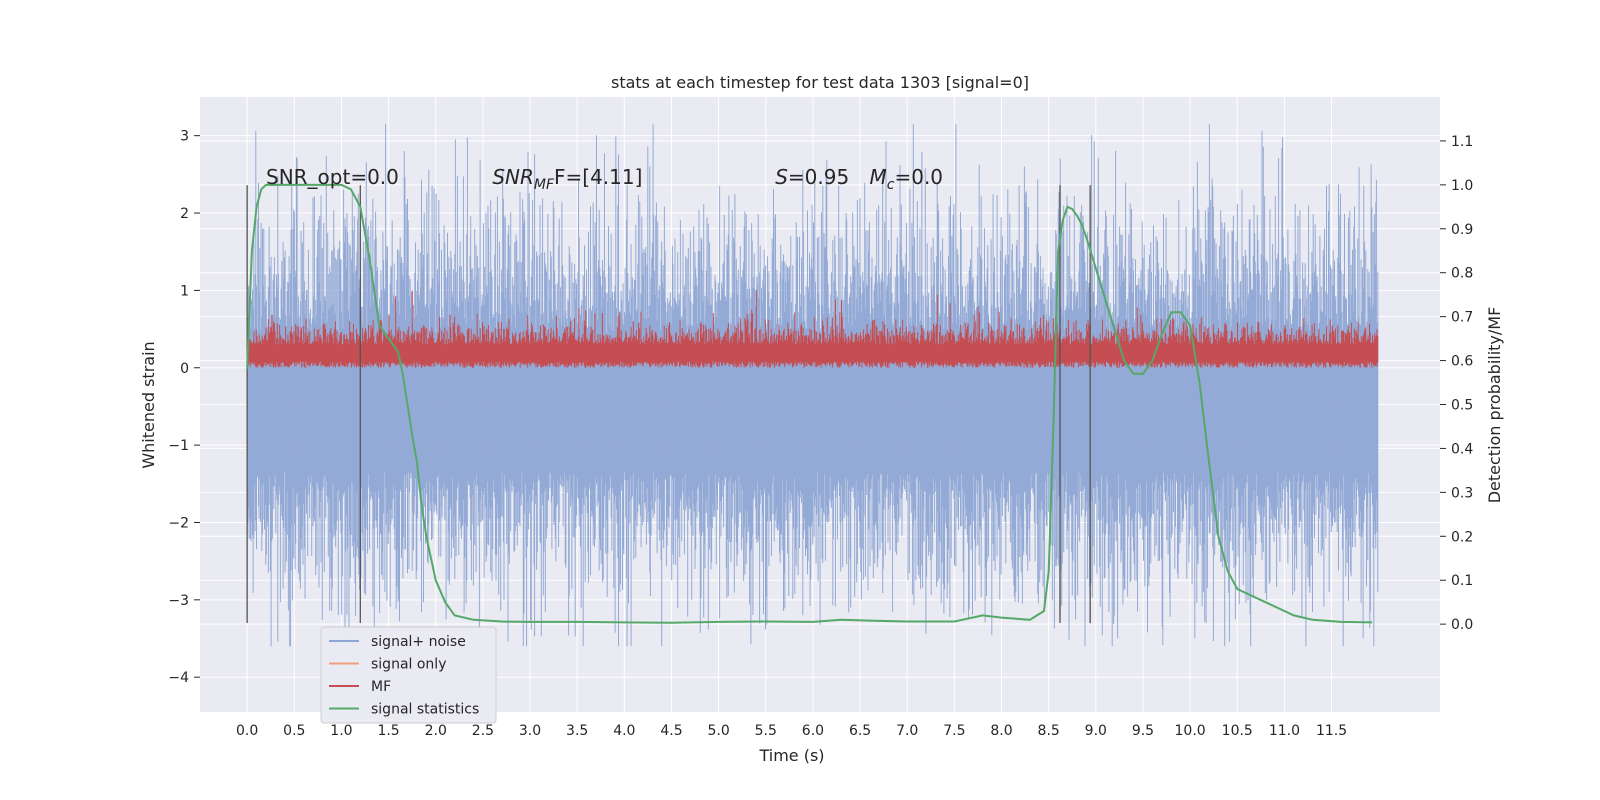 The width and height of the screenshot is (1600, 800). I want to click on x-tick-label: 6.0, so click(813, 731).